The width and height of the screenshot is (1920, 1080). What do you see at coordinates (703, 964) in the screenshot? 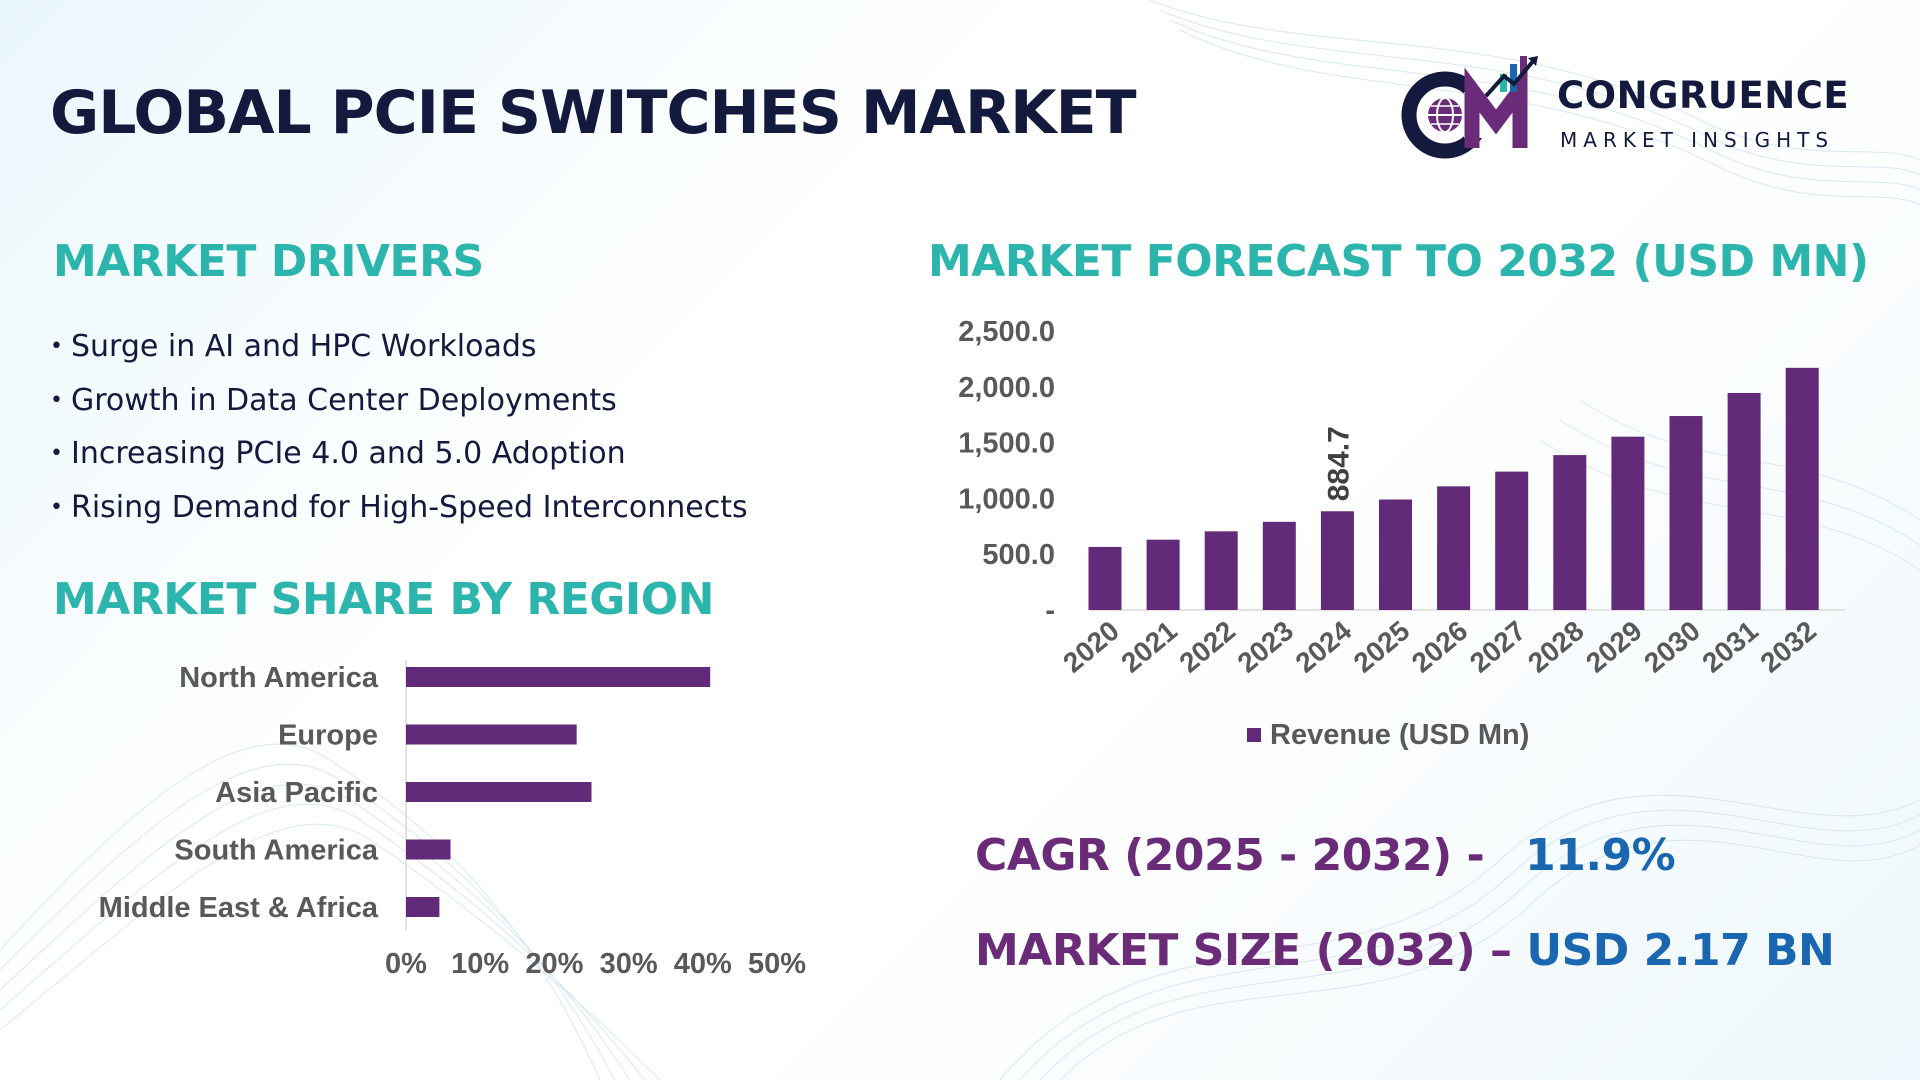
I see `region-x-tick: 40%` at bounding box center [703, 964].